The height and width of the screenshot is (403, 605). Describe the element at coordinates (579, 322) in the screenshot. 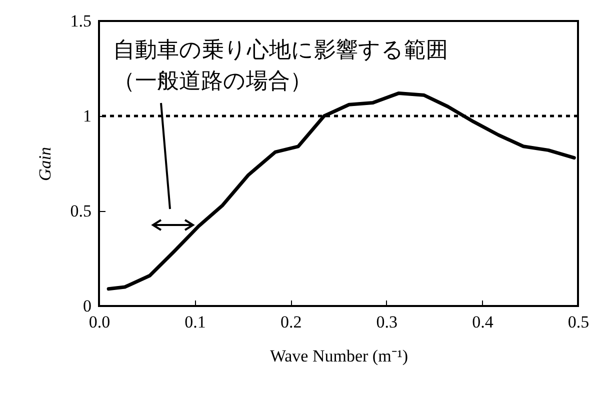

I see `x-tick-label: 0.5` at that location.